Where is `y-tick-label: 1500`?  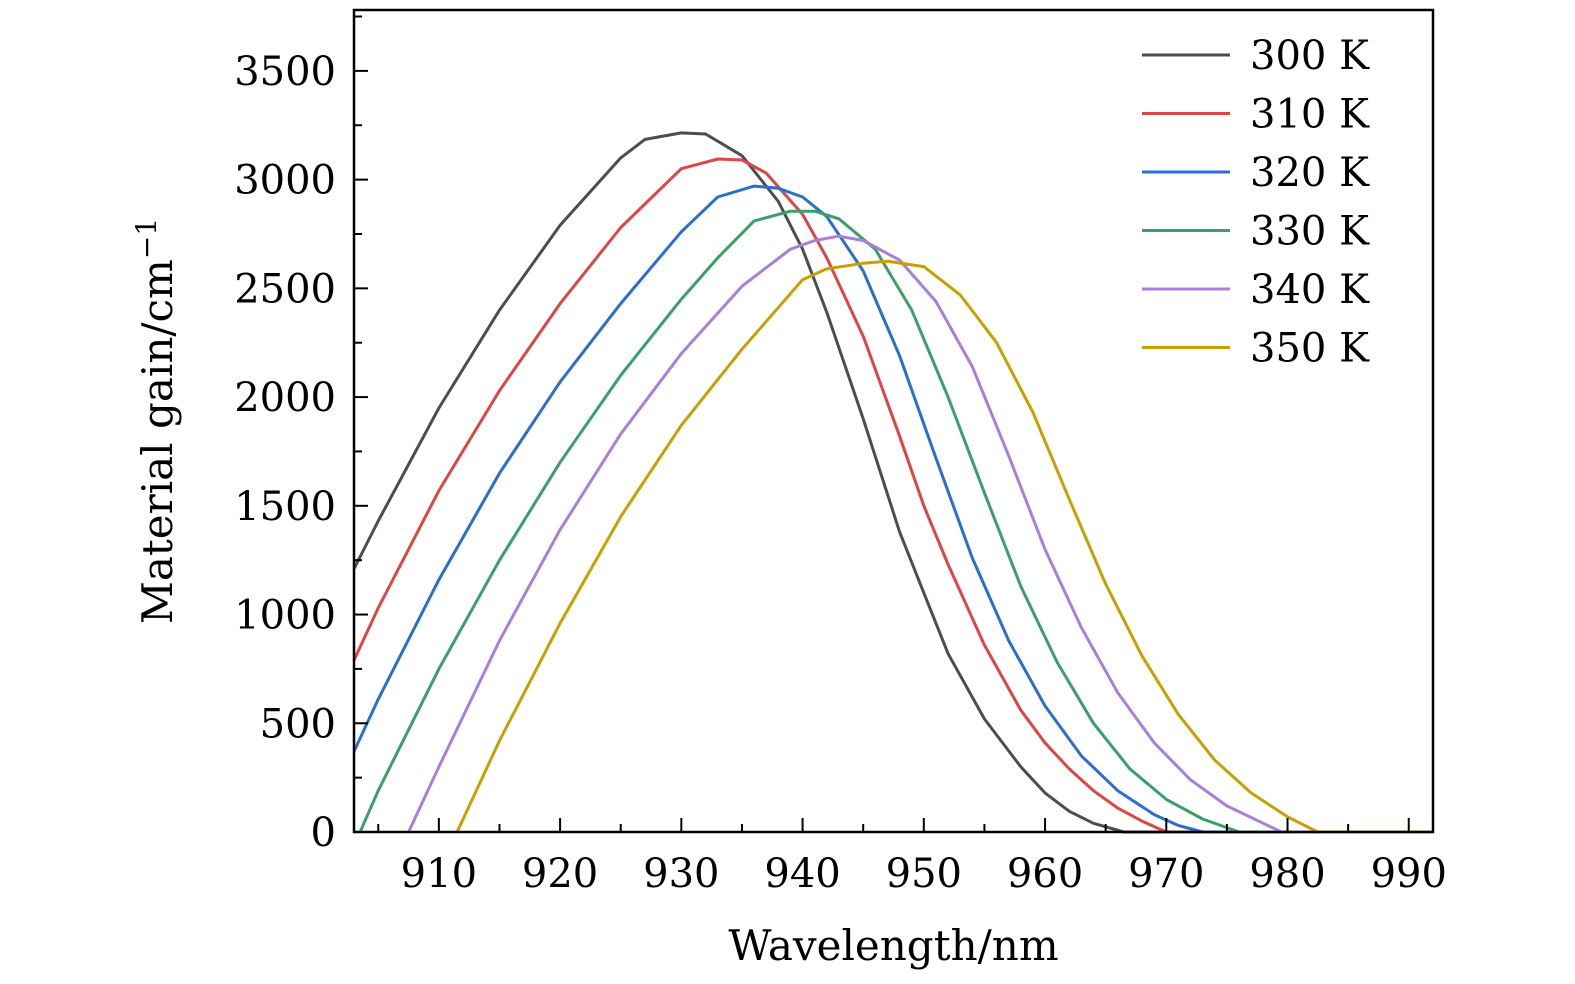
y-tick-label: 1500 is located at coordinates (285, 507).